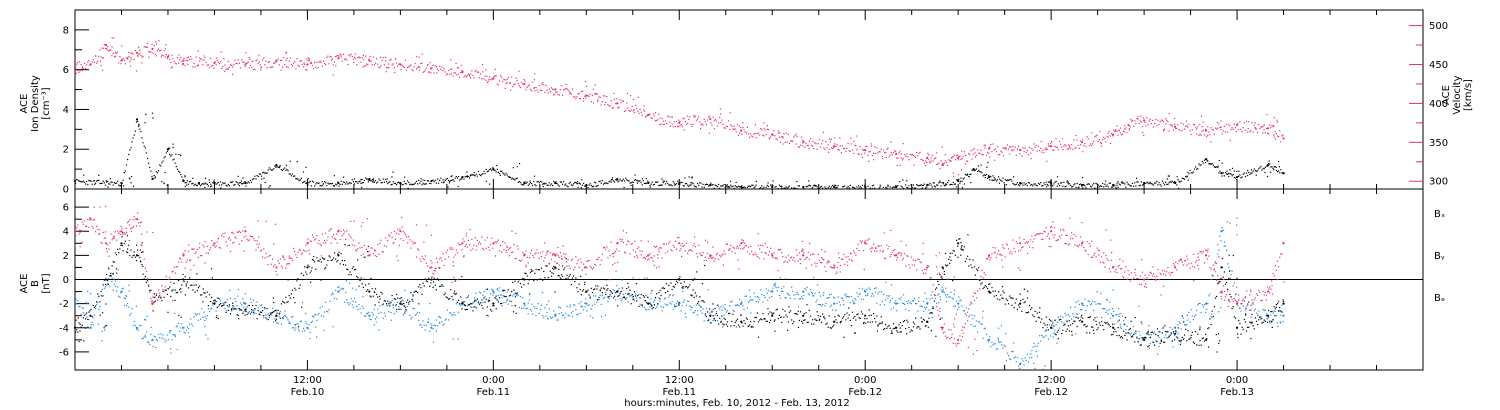 This screenshot has width=1500, height=410. Describe the element at coordinates (1283, 138) in the screenshot. I see `data-point-velocity` at that location.